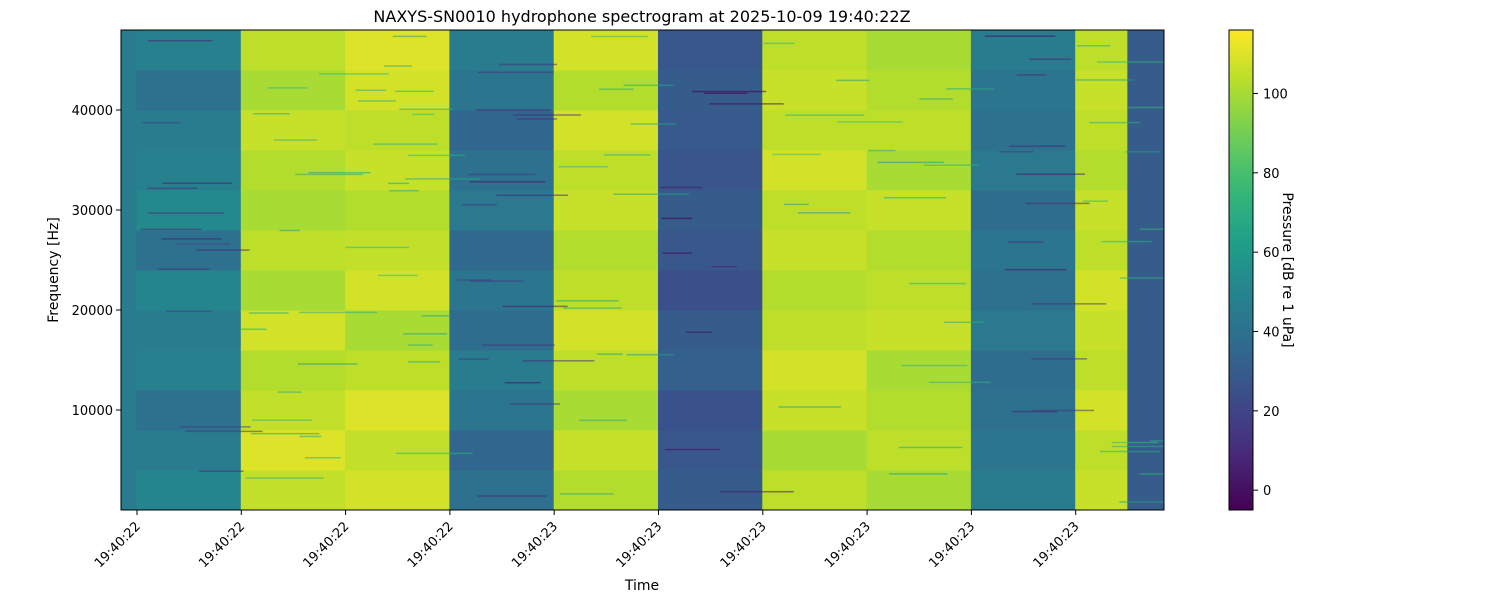 The image size is (1500, 600). What do you see at coordinates (1271, 332) in the screenshot?
I see `colorbar-tick-label: 40` at bounding box center [1271, 332].